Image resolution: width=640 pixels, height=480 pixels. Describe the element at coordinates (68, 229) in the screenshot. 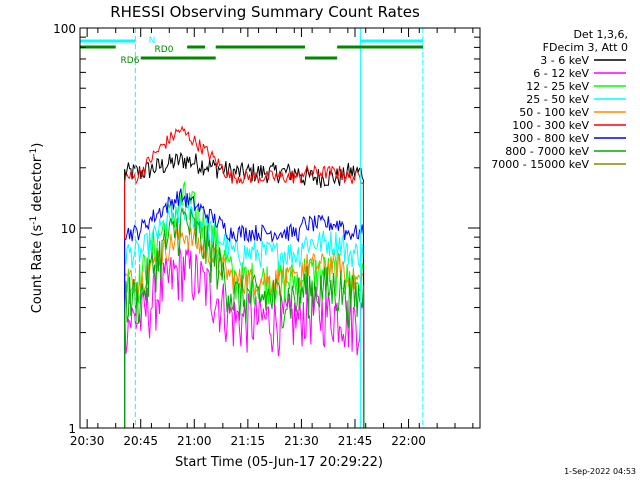

I see `y-tick-label-1: 10` at that location.